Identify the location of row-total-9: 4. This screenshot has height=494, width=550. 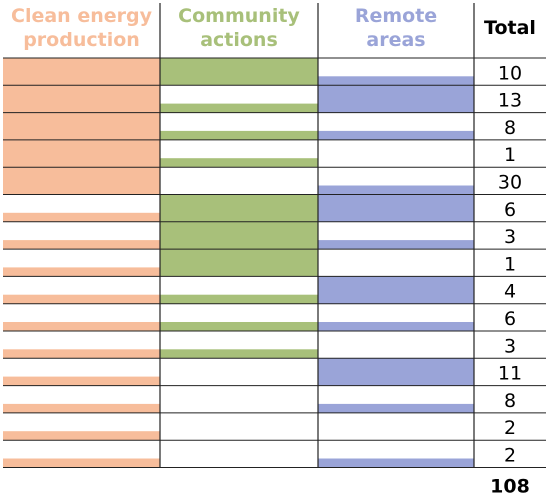
(510, 292).